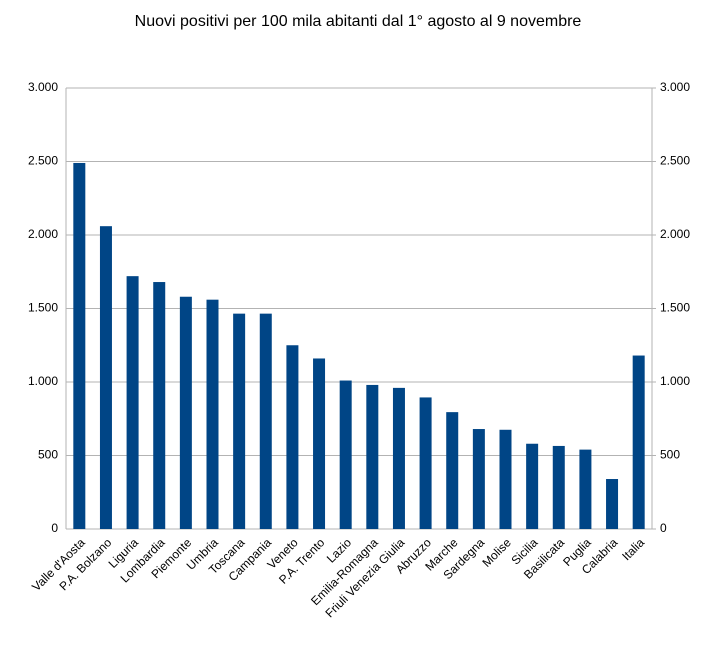 This screenshot has height=647, width=716. What do you see at coordinates (43, 234) in the screenshot?
I see `y-tick-label: 2.000` at bounding box center [43, 234].